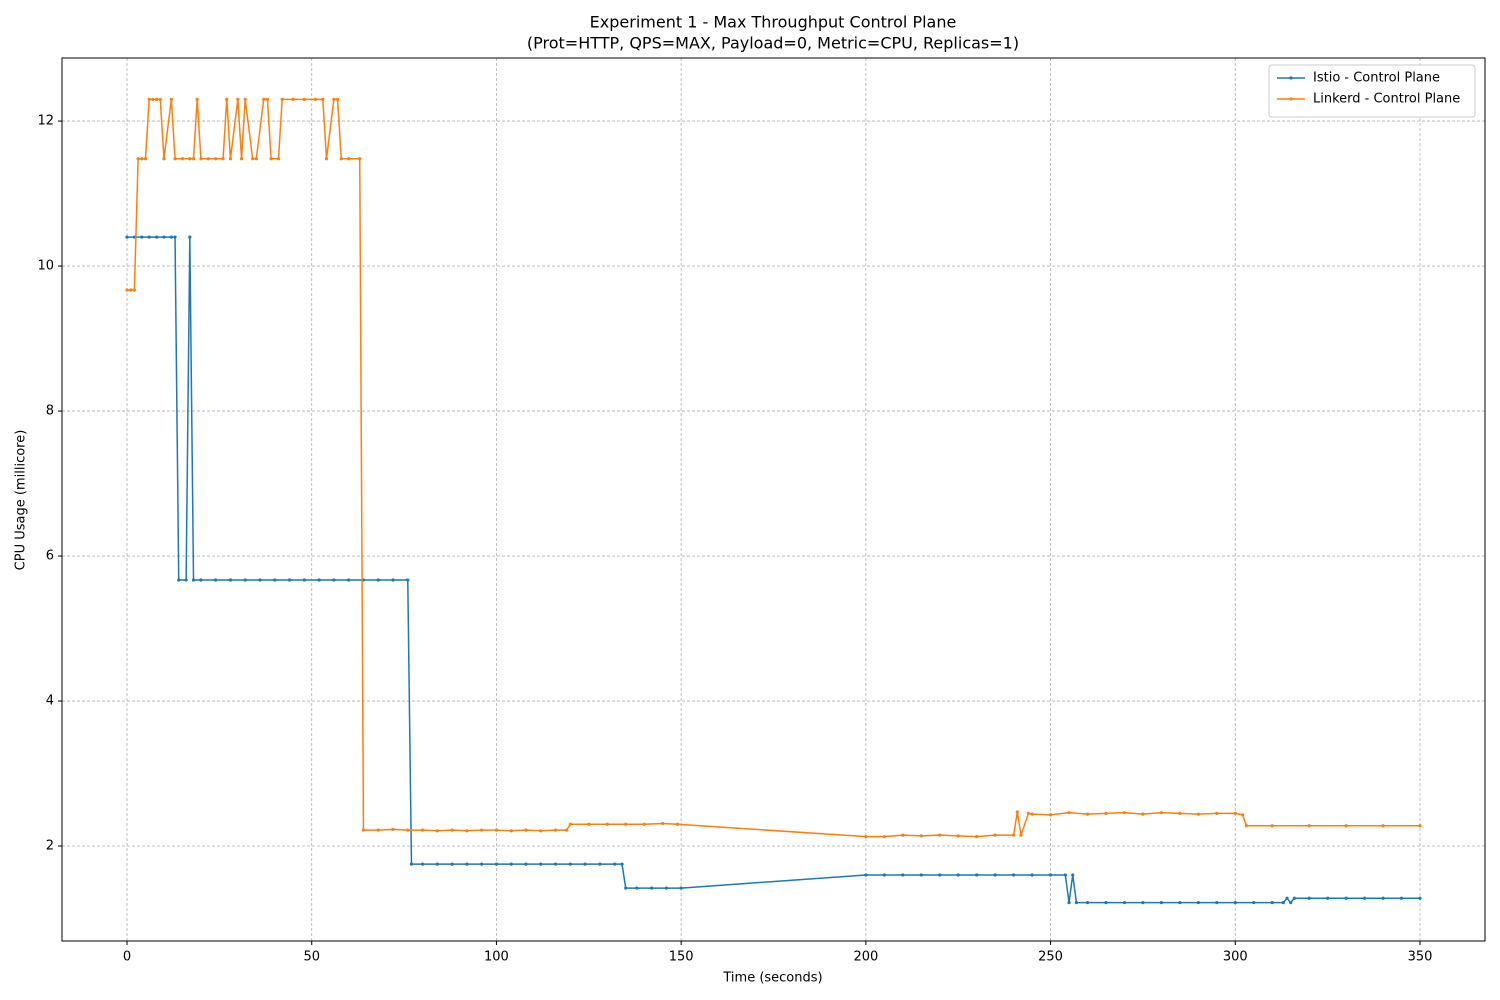 The width and height of the screenshot is (1500, 1000). Describe the element at coordinates (1291, 99) in the screenshot. I see `legend-marker` at that location.